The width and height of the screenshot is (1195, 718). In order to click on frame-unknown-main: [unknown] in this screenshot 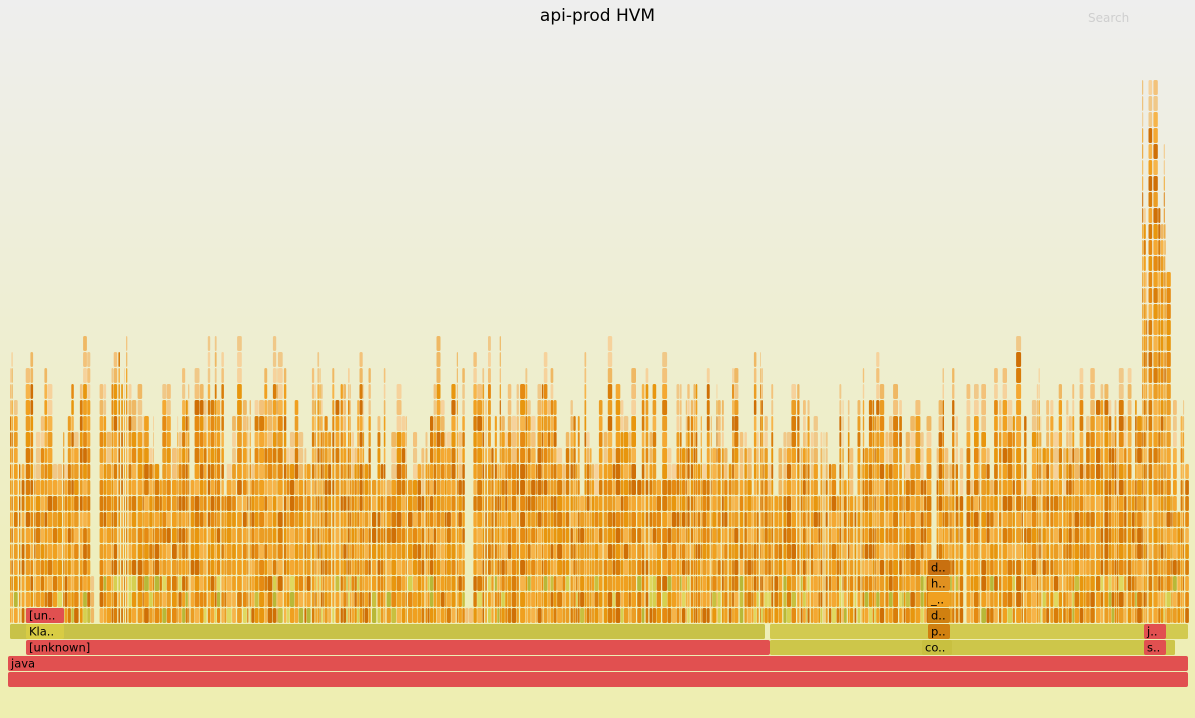, I will do `click(398, 647)`.